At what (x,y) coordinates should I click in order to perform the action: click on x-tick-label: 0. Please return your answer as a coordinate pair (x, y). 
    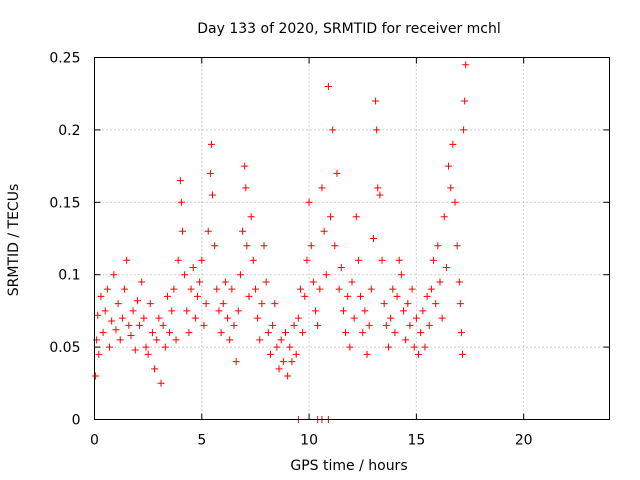
    Looking at the image, I should click on (94, 441).